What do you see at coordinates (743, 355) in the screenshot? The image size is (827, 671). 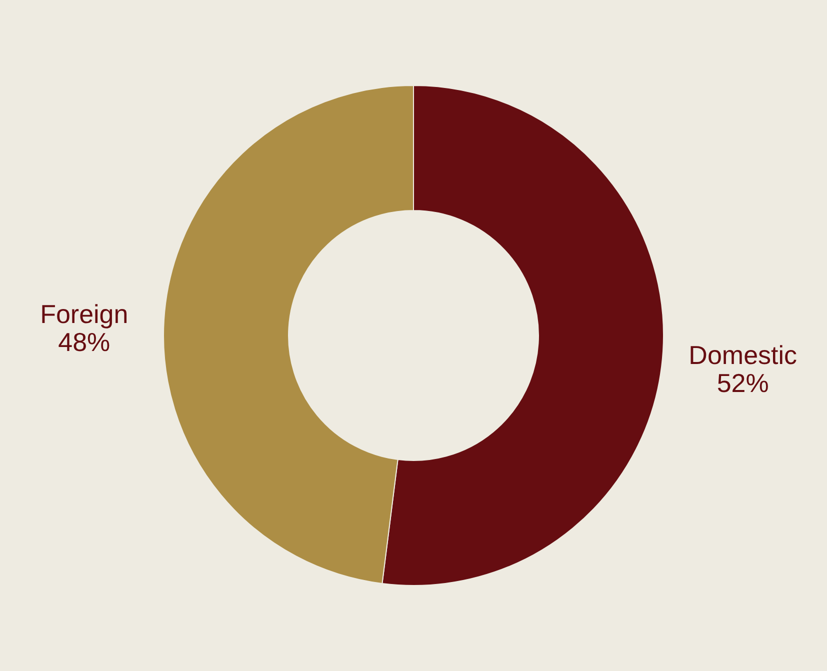 I see `slice-label: Domestic` at bounding box center [743, 355].